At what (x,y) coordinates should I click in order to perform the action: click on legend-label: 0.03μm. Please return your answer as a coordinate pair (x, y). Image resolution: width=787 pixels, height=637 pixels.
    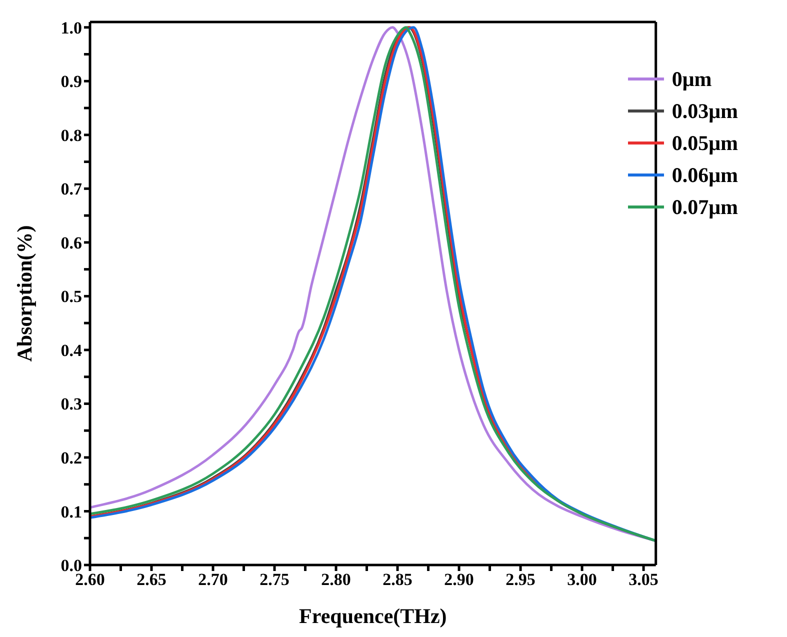
    Looking at the image, I should click on (705, 111).